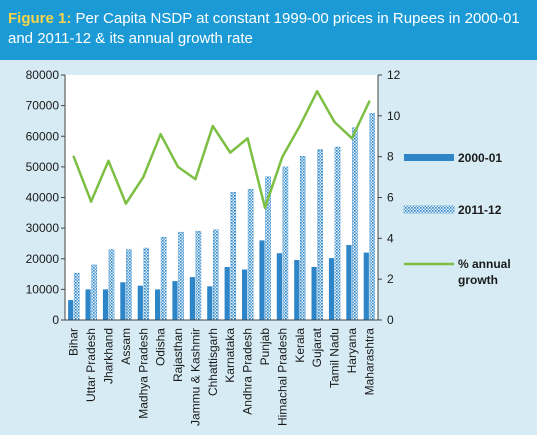 Image resolution: width=537 pixels, height=435 pixels. Describe the element at coordinates (394, 75) in the screenshot. I see `right-tick-label-12: 12` at that location.